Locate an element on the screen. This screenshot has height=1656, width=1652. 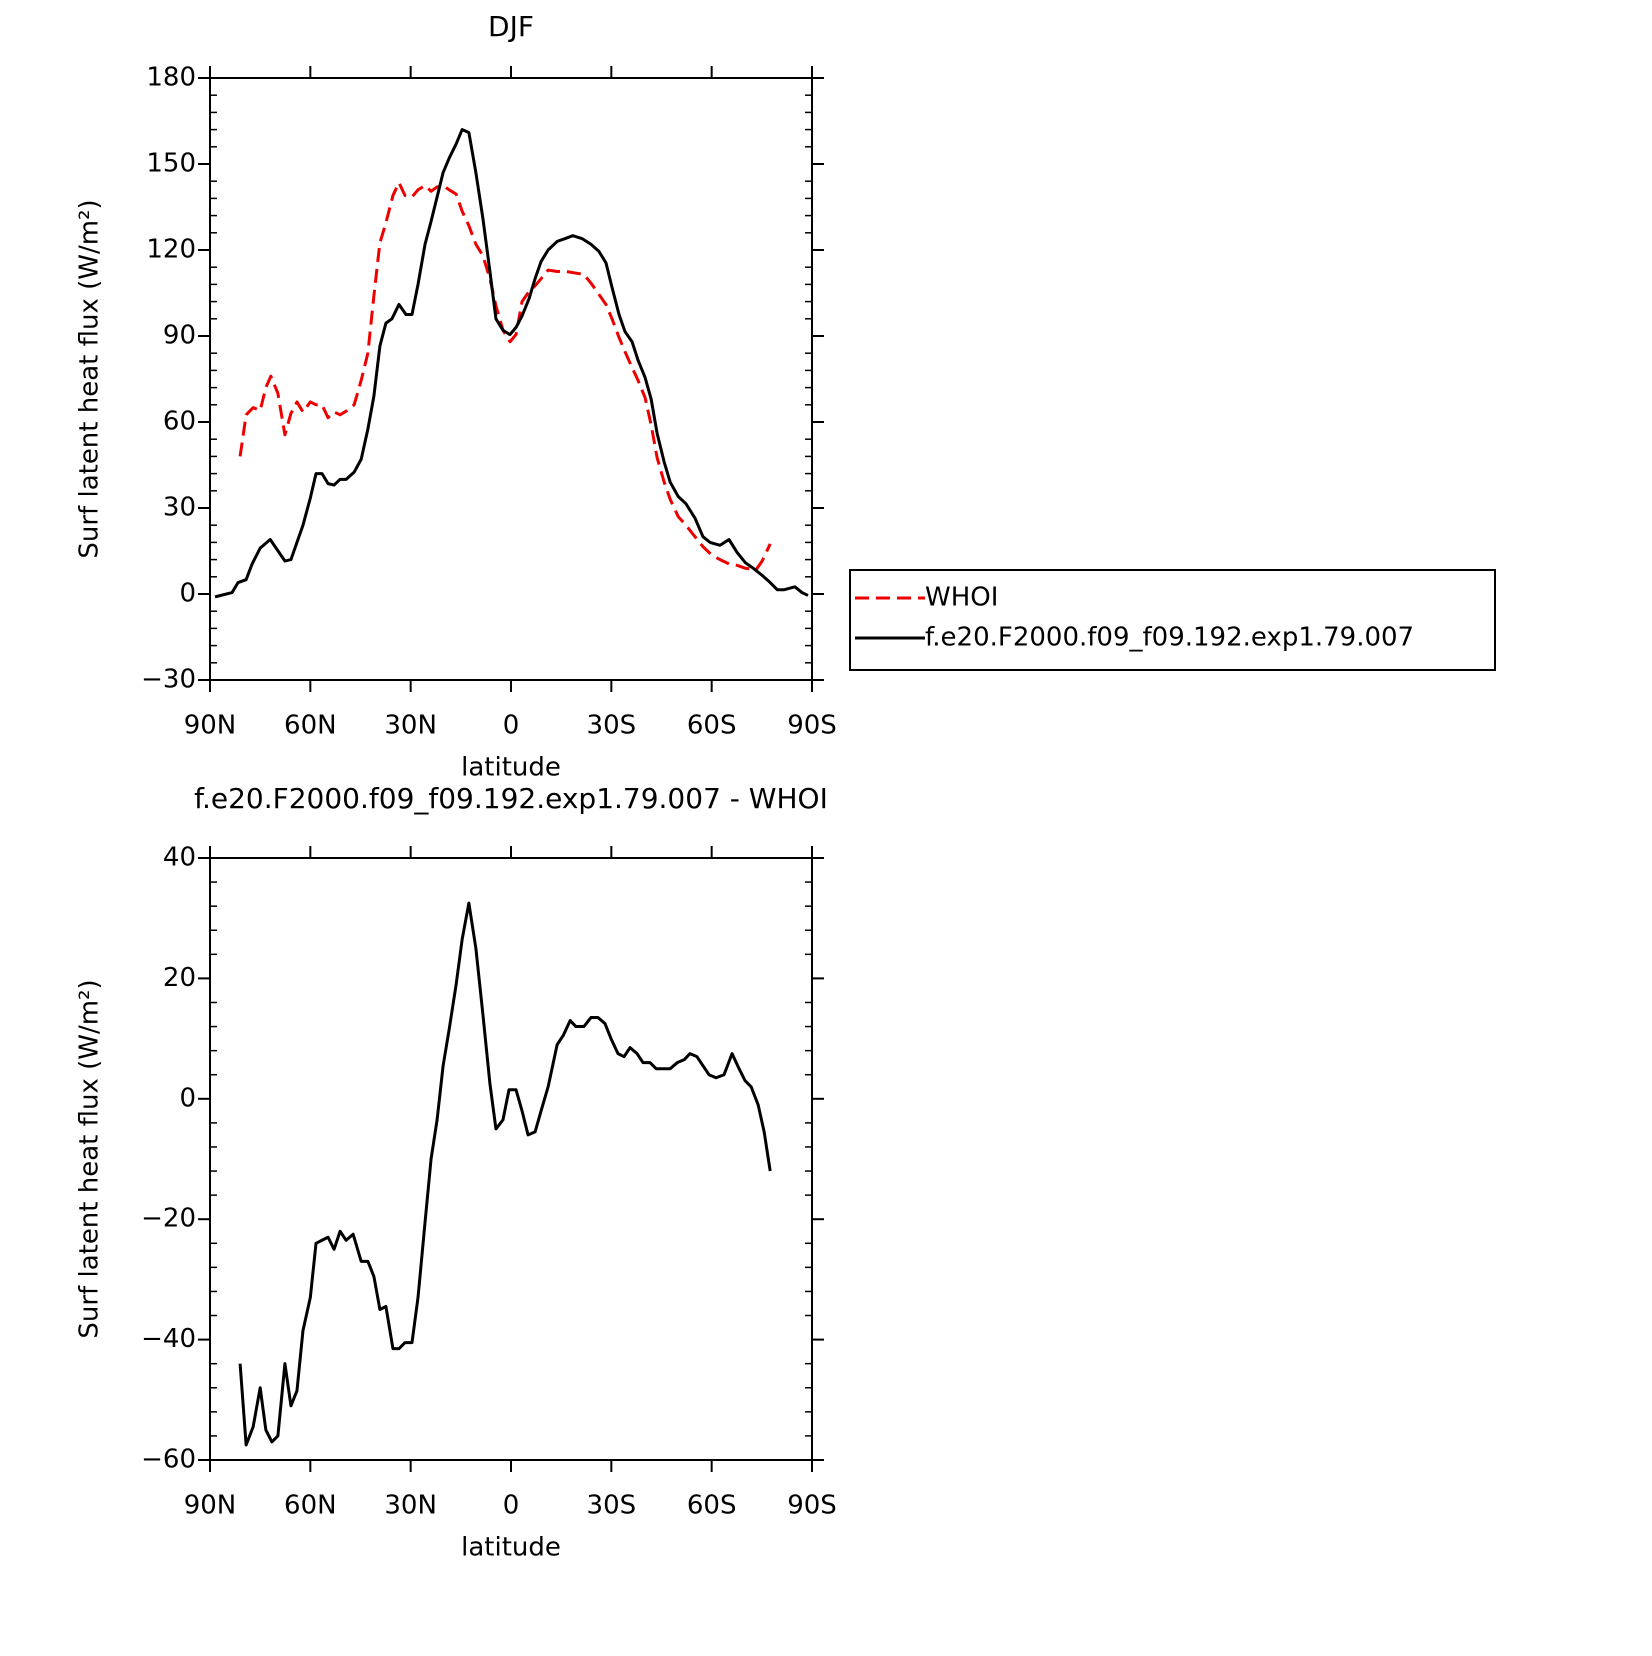
y-tick-label: 180 is located at coordinates (171, 78).